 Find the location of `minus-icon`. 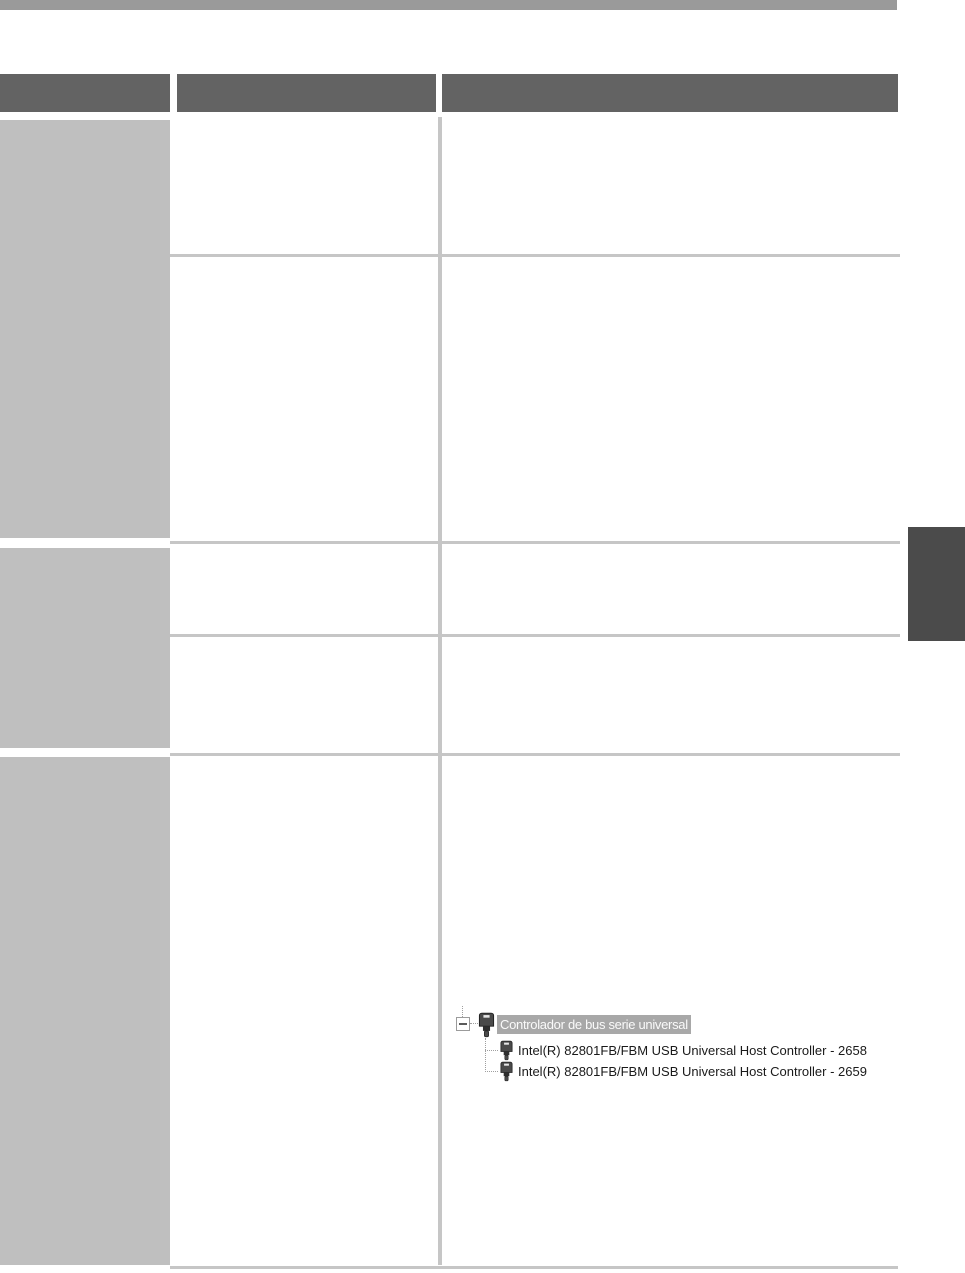

minus-icon is located at coordinates (463, 1024).